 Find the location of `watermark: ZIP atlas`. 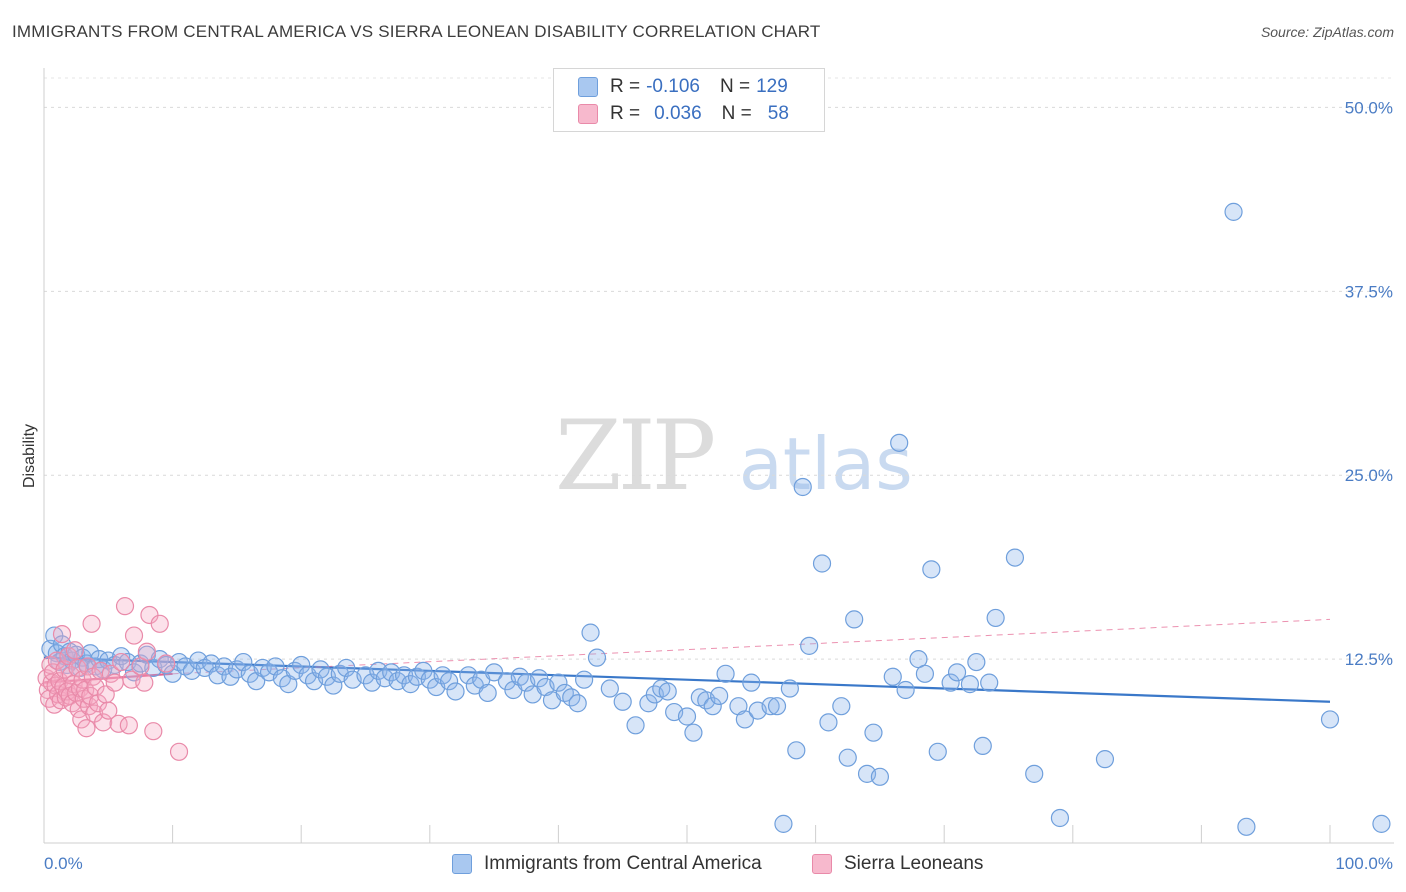

watermark: ZIP atlas is located at coordinates (734, 456).